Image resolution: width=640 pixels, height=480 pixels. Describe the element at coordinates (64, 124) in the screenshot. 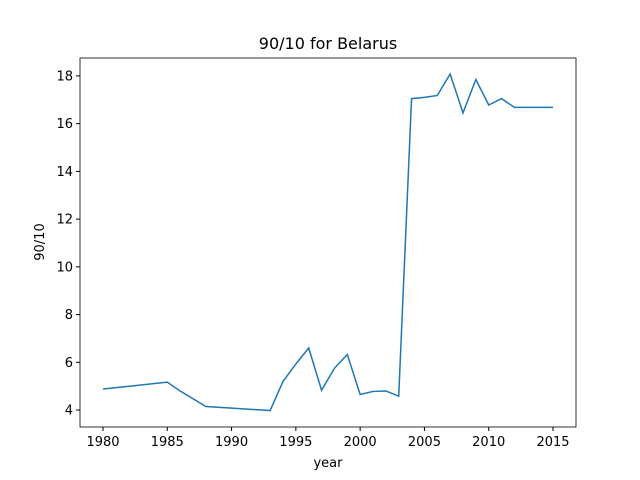

I see `y-tick-label: 16` at that location.